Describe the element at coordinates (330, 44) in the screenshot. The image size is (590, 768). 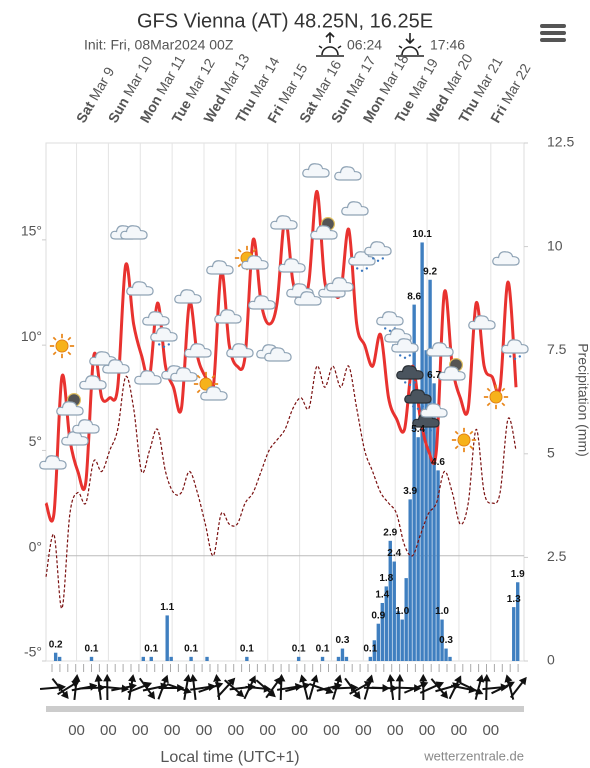
I see `sunrise-icon` at that location.